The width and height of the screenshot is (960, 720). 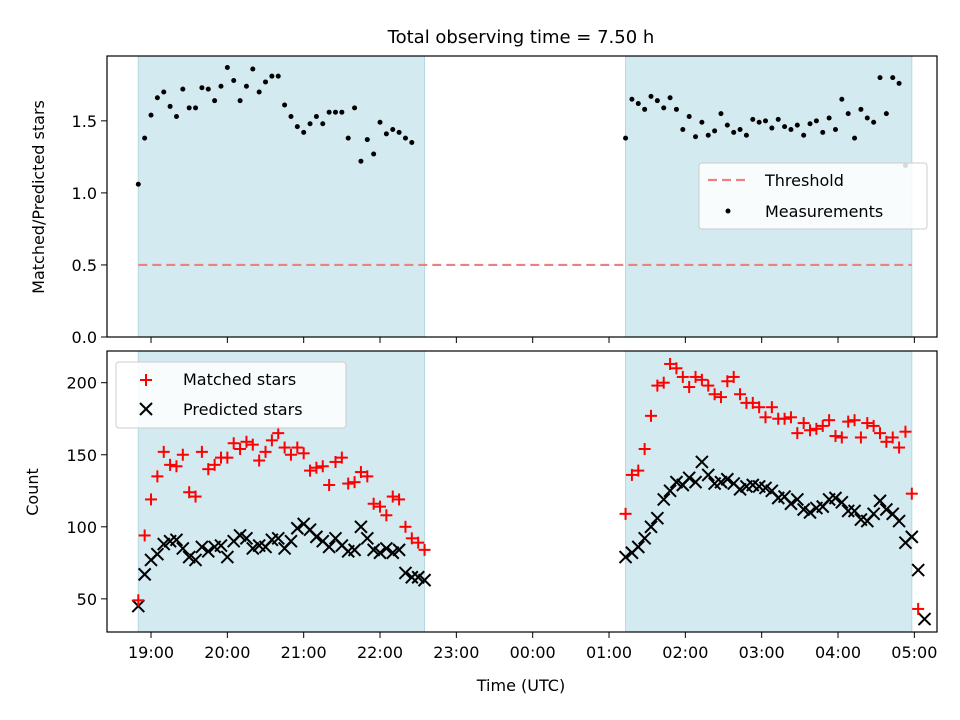 What do you see at coordinates (520, 685) in the screenshot?
I see `x-axis-label: Time (UTC)` at bounding box center [520, 685].